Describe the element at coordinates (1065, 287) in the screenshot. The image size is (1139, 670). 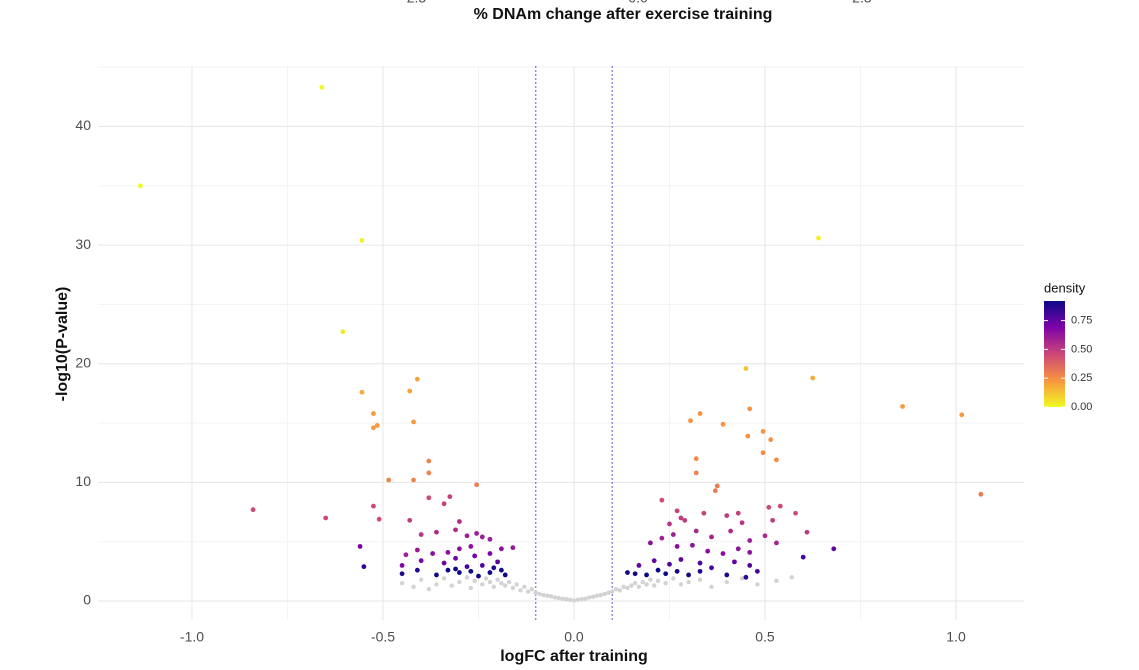
I see `legend-title: density` at that location.